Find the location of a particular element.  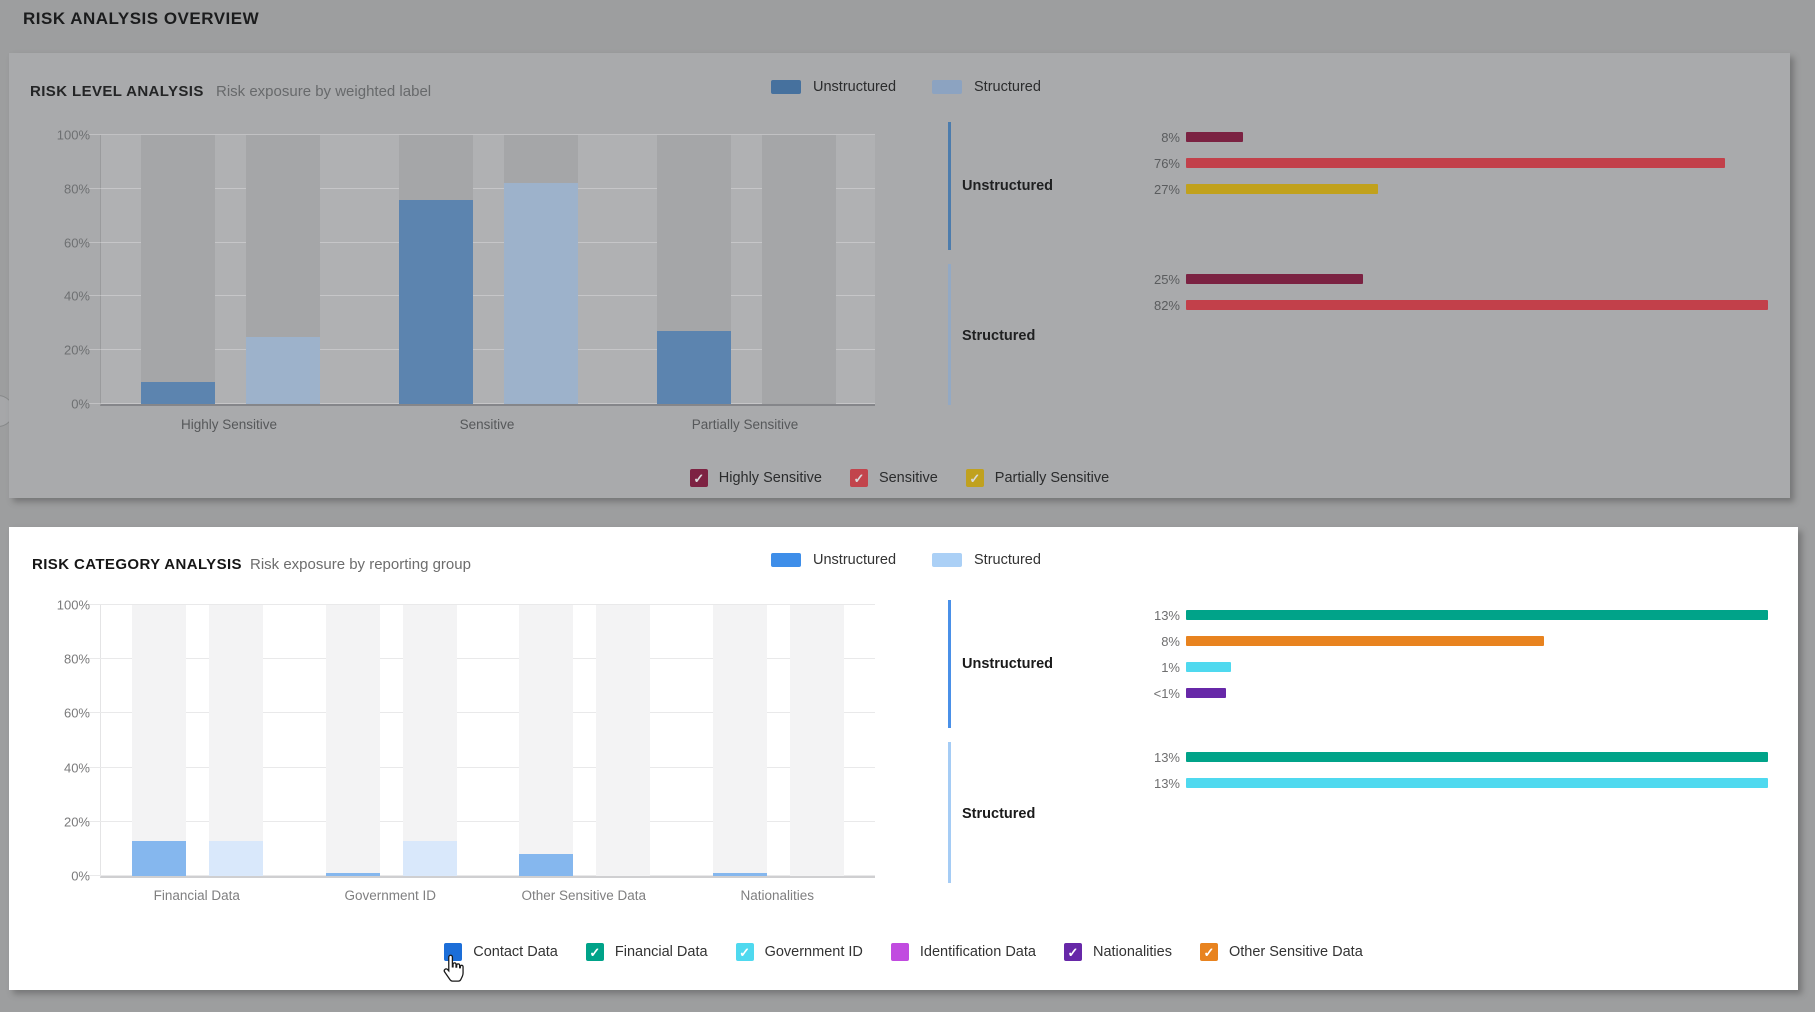

legend-item-government-id: ✓ Government ID is located at coordinates (799, 952).